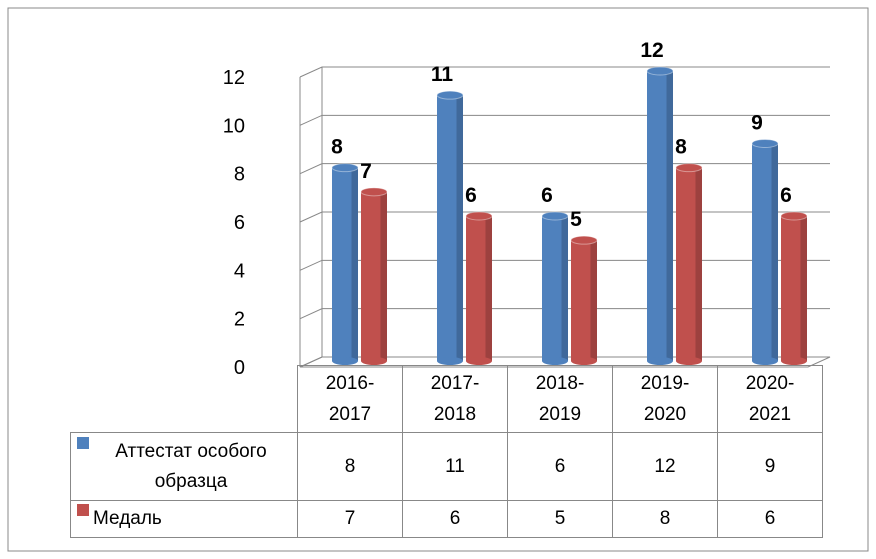 This screenshot has width=876, height=559. I want to click on table-value: 12, so click(665, 466).